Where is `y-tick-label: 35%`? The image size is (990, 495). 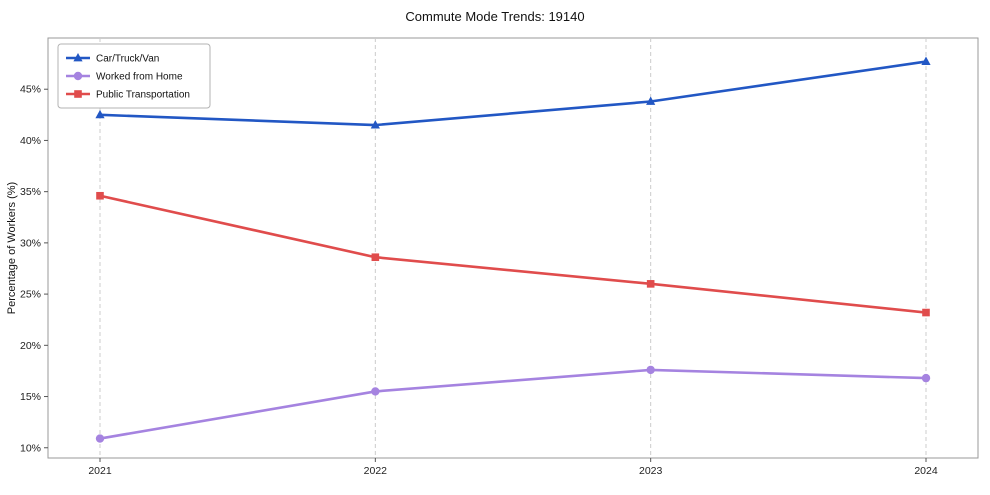
y-tick-label: 35% is located at coordinates (30, 192).